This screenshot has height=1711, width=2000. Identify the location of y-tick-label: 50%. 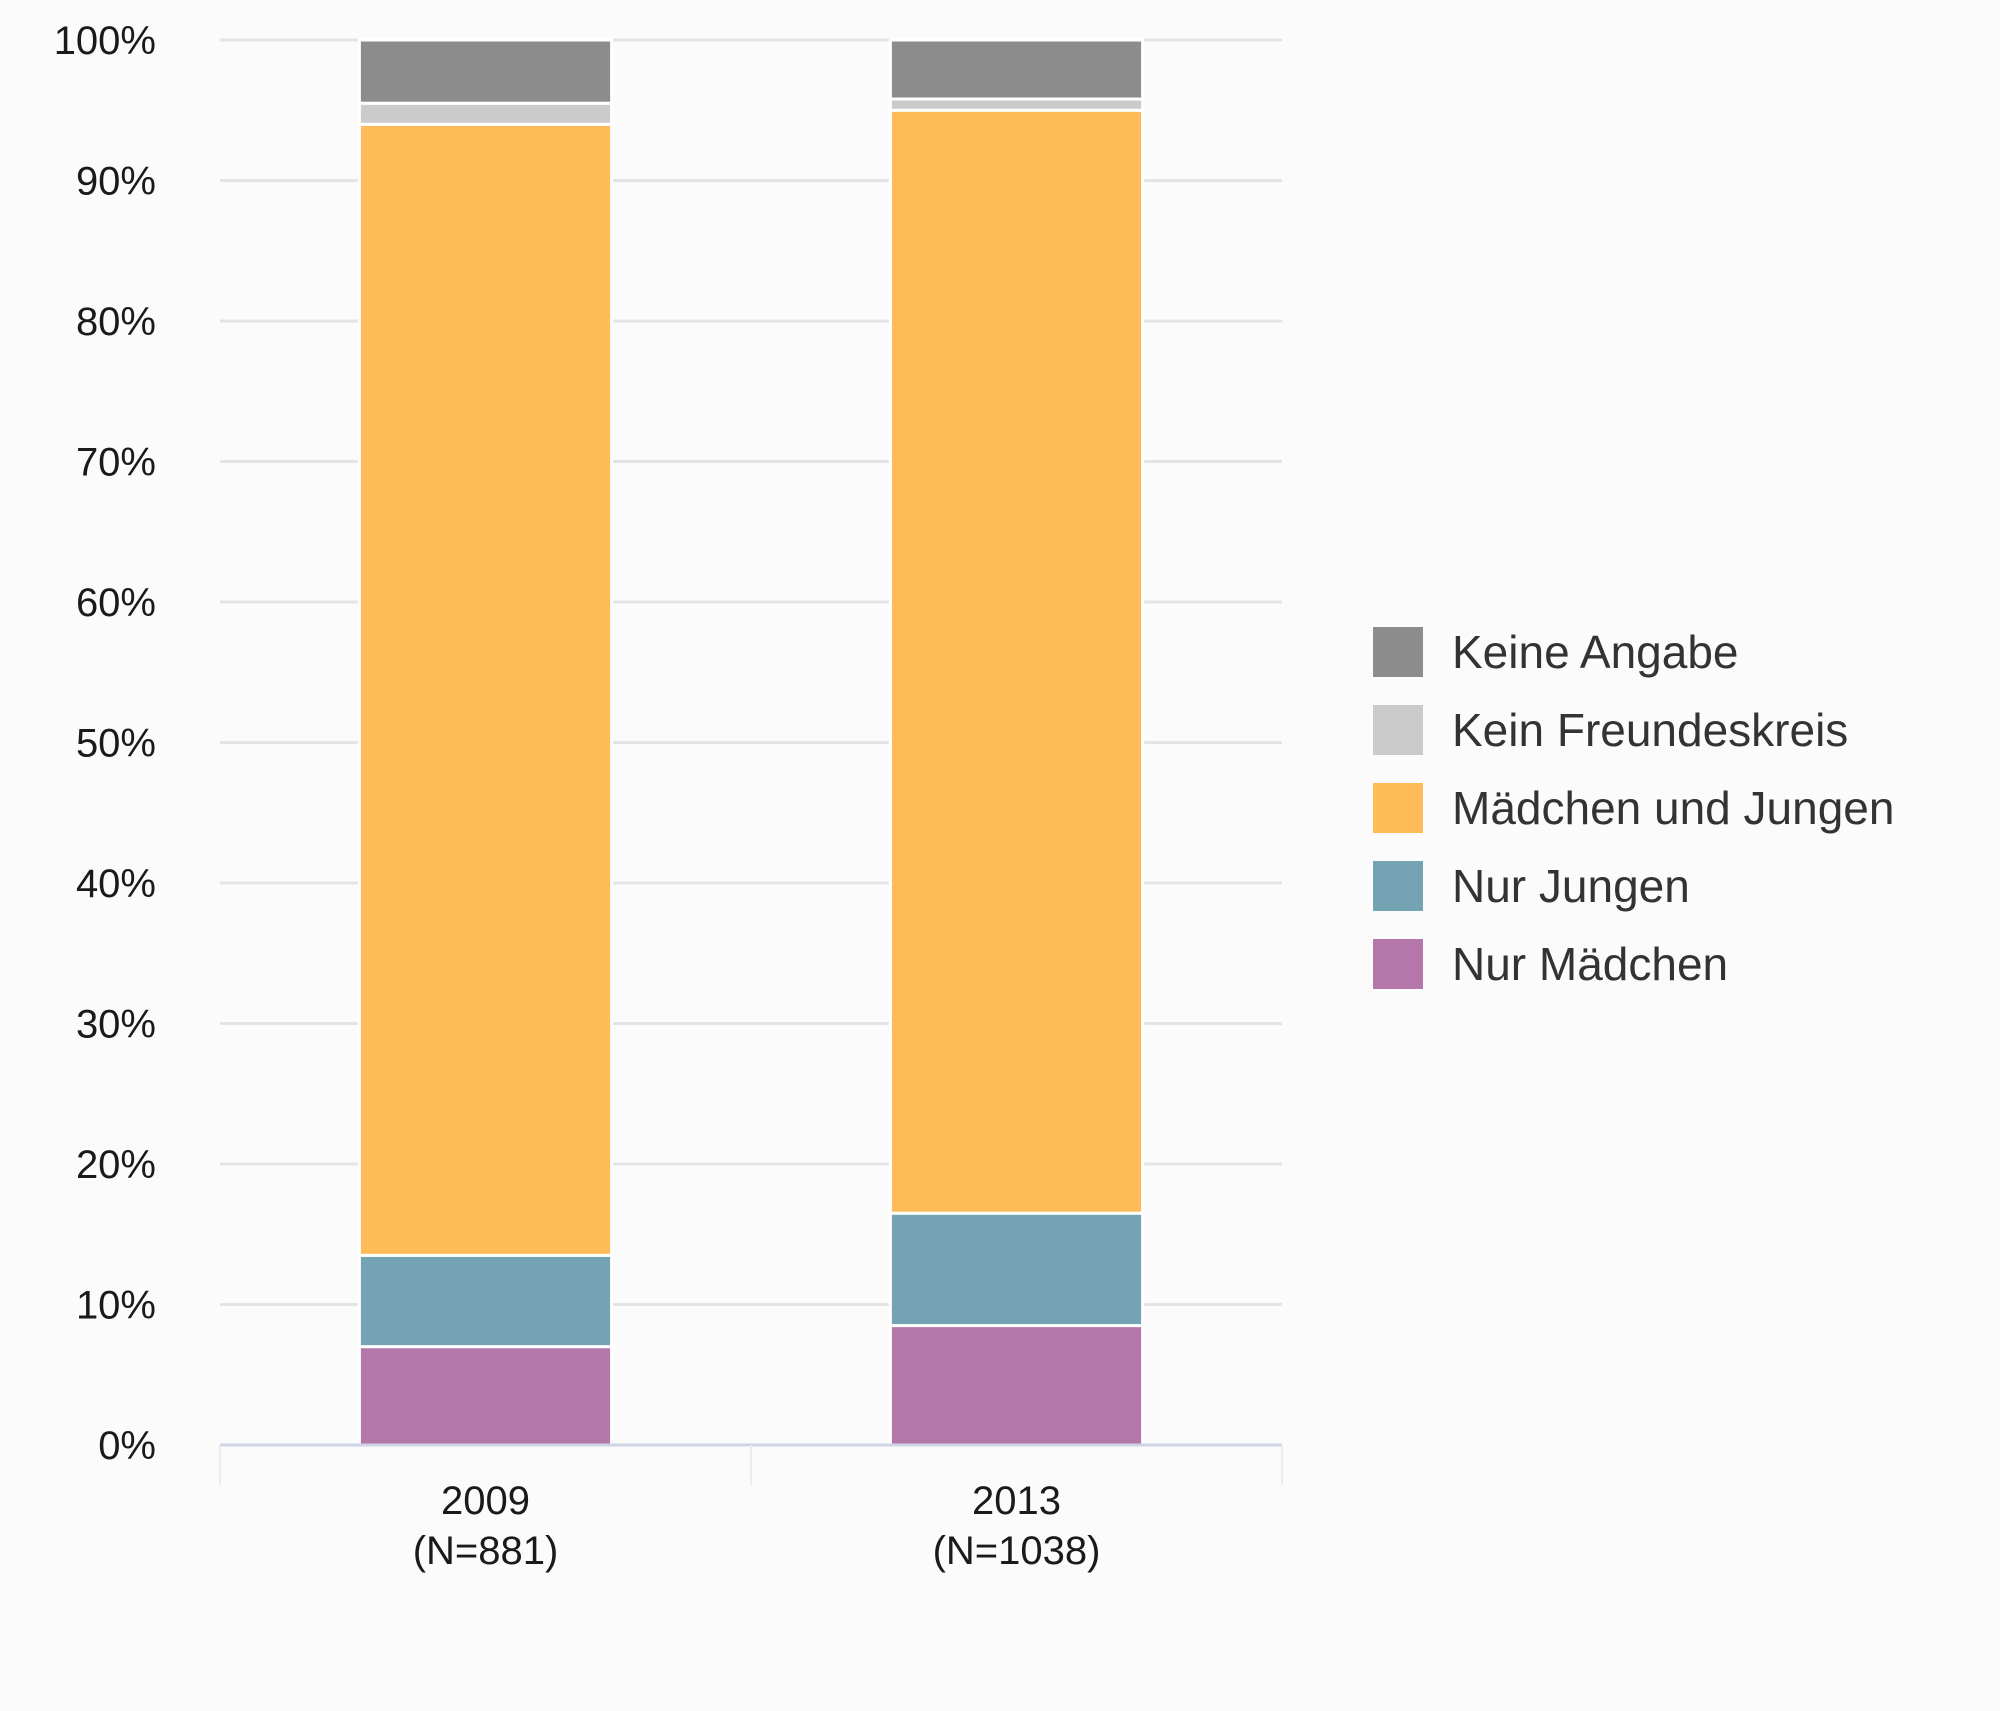
(116, 744).